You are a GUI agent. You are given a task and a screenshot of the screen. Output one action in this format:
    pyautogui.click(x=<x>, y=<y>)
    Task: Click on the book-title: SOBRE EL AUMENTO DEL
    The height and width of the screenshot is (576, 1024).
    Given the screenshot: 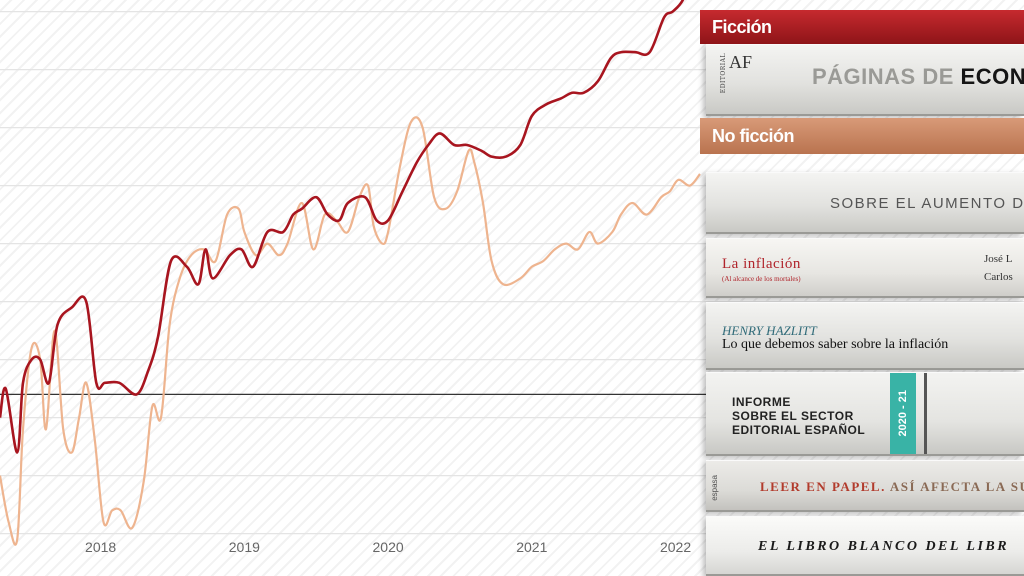 What is the action you would take?
    pyautogui.click(x=927, y=203)
    